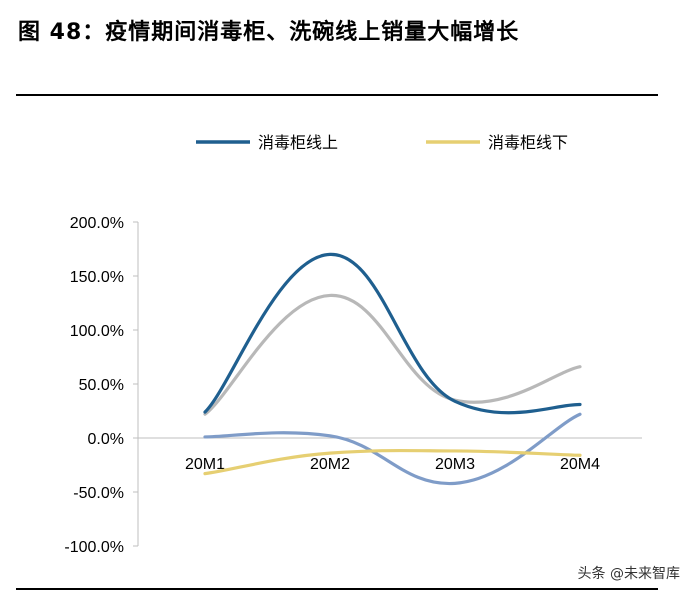 This screenshot has width=694, height=596. What do you see at coordinates (382, 142) in the screenshot?
I see `legend: 消毒柜线上 消毒柜线下` at bounding box center [382, 142].